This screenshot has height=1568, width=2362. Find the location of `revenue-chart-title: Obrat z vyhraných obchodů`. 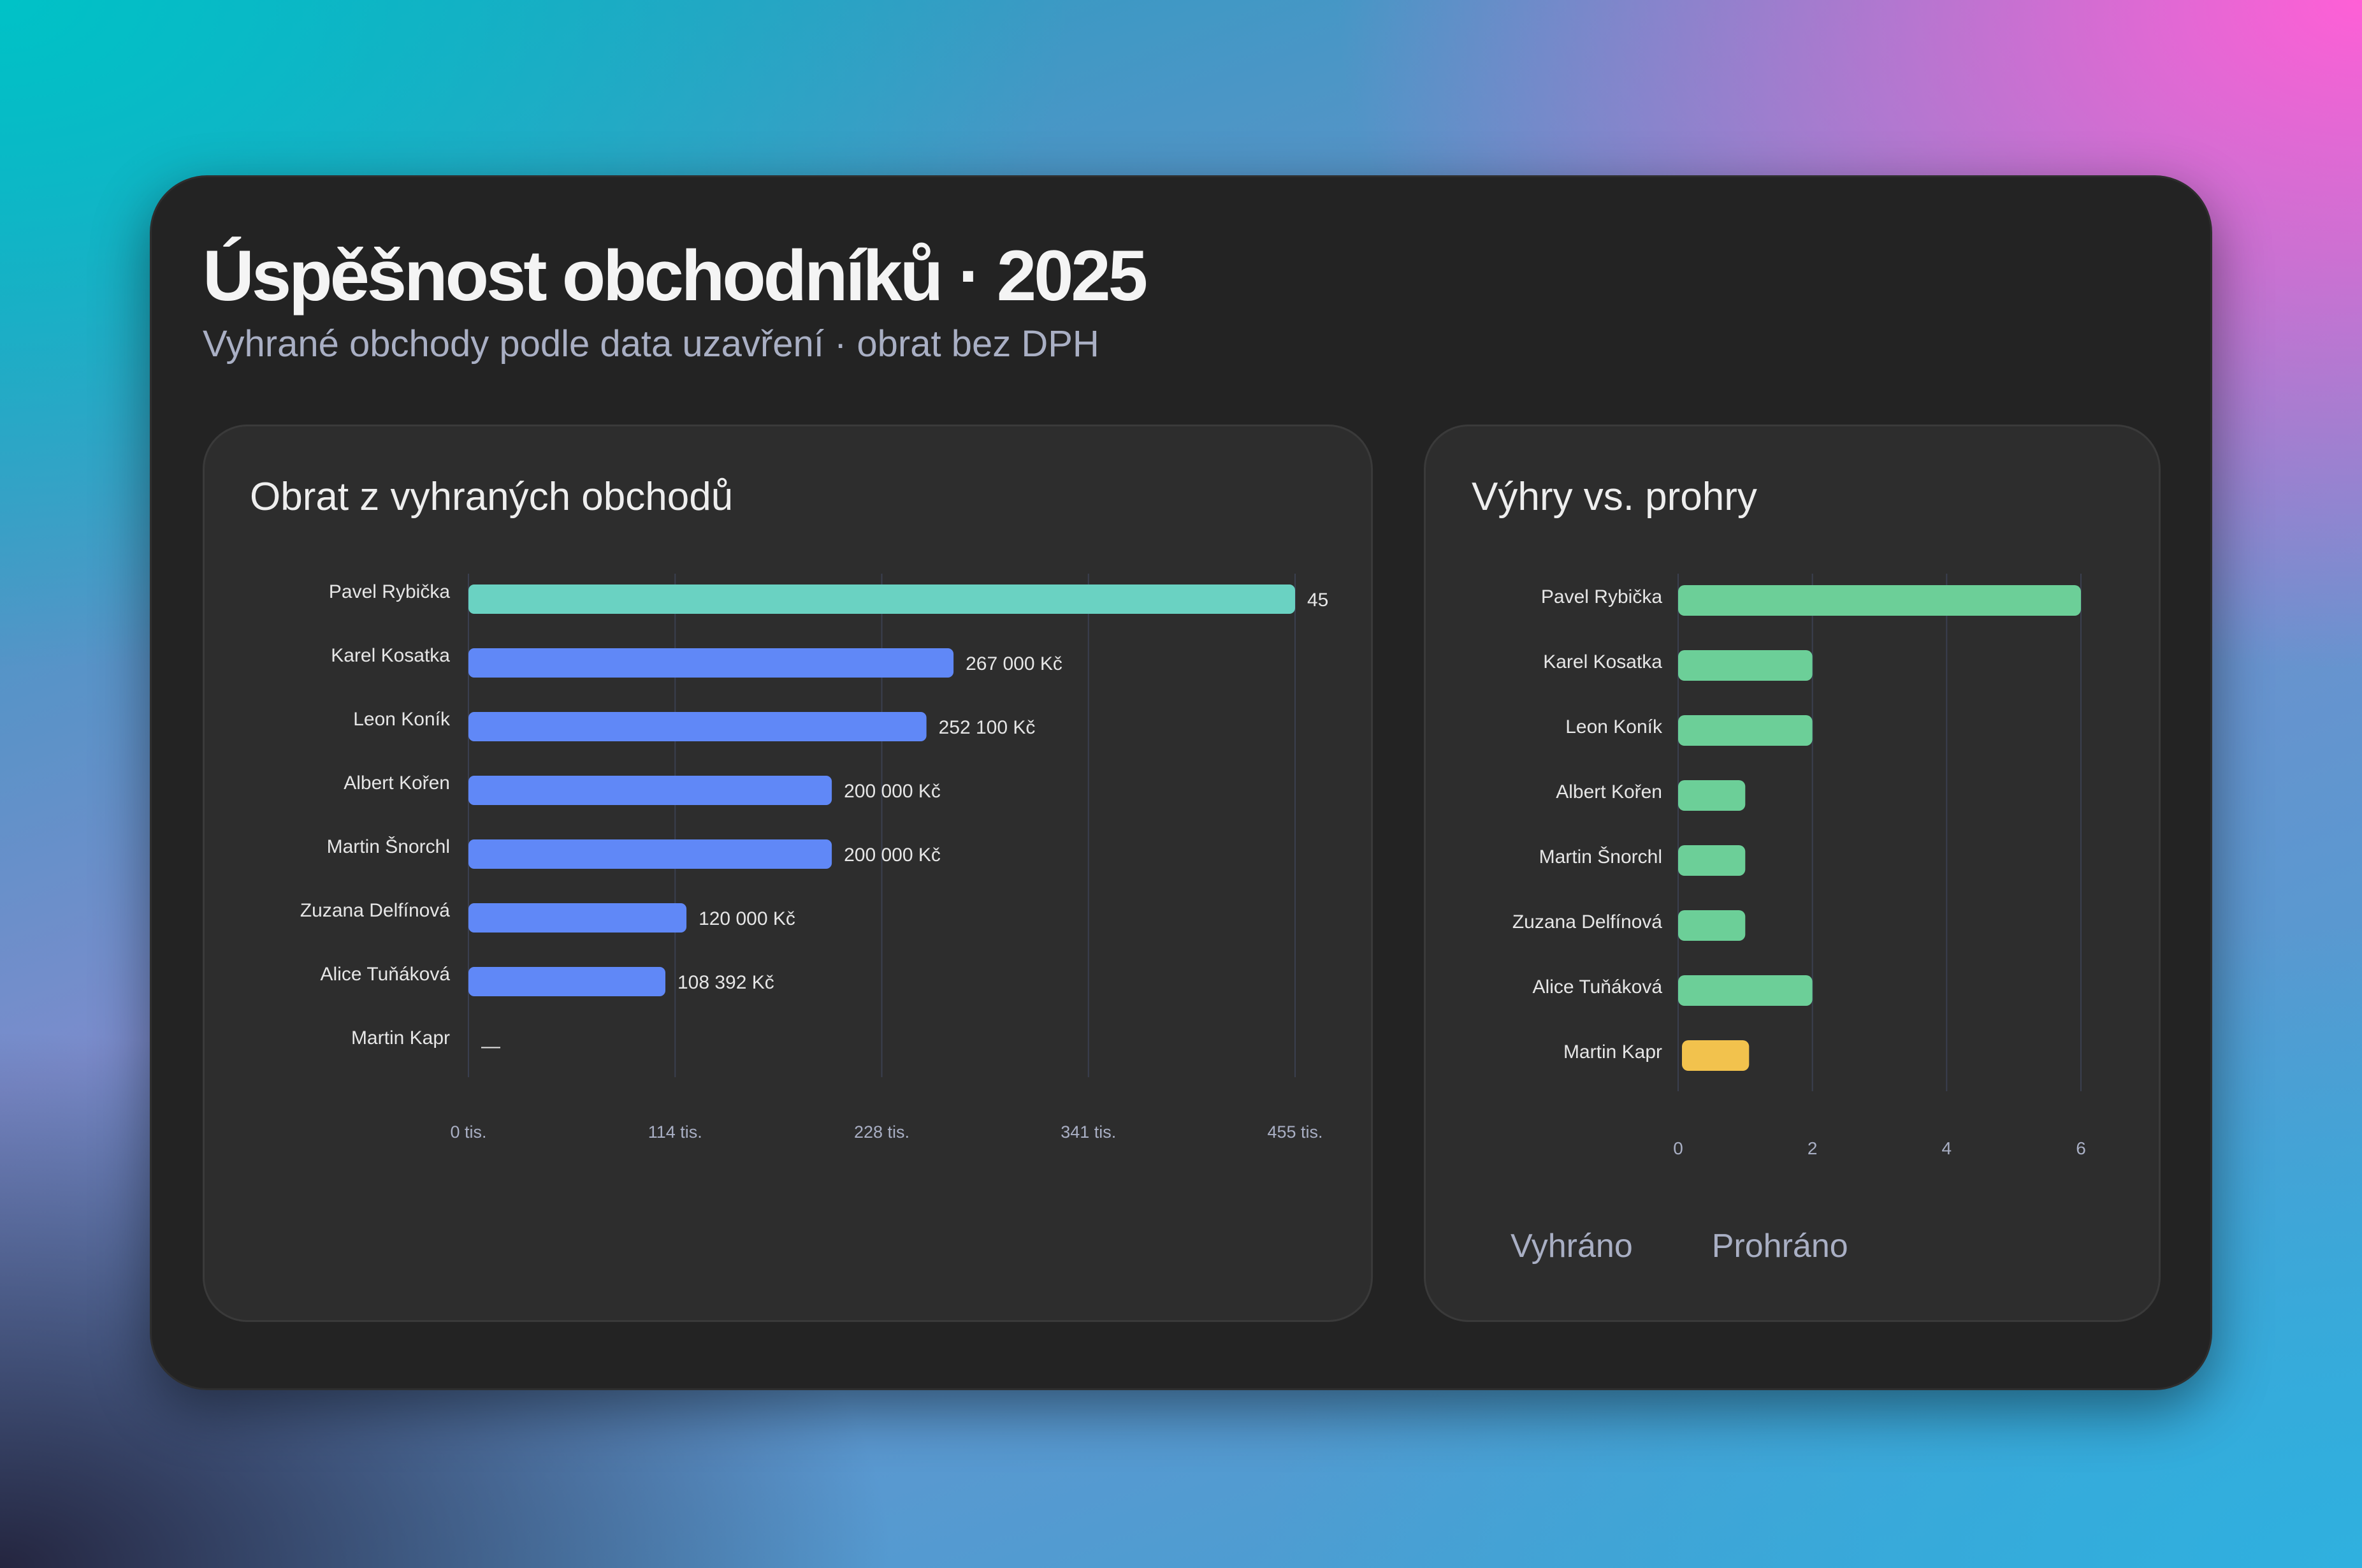

revenue-chart-title: Obrat z vyhraných obchodů is located at coordinates (492, 497).